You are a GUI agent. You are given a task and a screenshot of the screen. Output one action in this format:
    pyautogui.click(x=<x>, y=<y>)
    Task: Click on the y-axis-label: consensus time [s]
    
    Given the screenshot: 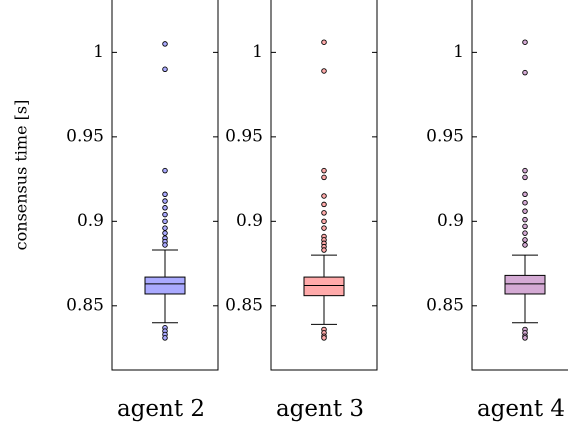 What is the action you would take?
    pyautogui.click(x=21, y=175)
    